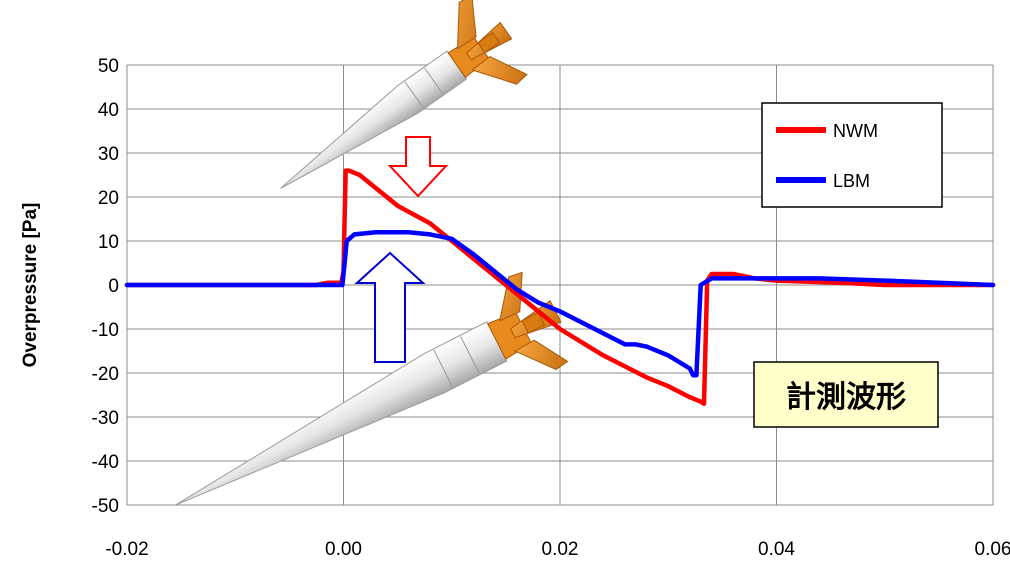  What do you see at coordinates (390, 307) in the screenshot?
I see `blue-up-arrow-icon` at bounding box center [390, 307].